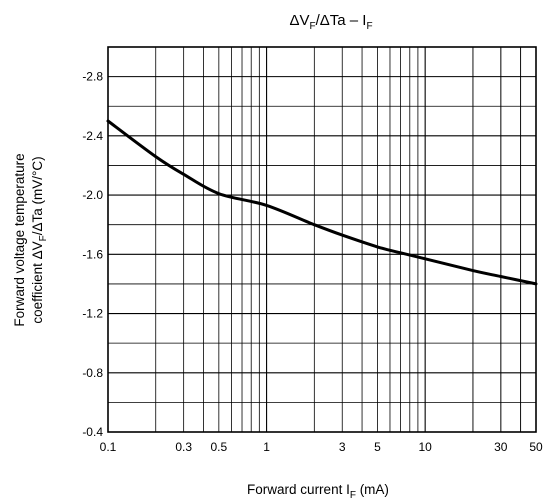 Image resolution: width=548 pixels, height=501 pixels. What do you see at coordinates (536, 447) in the screenshot?
I see `x-tick-label: 50` at bounding box center [536, 447].